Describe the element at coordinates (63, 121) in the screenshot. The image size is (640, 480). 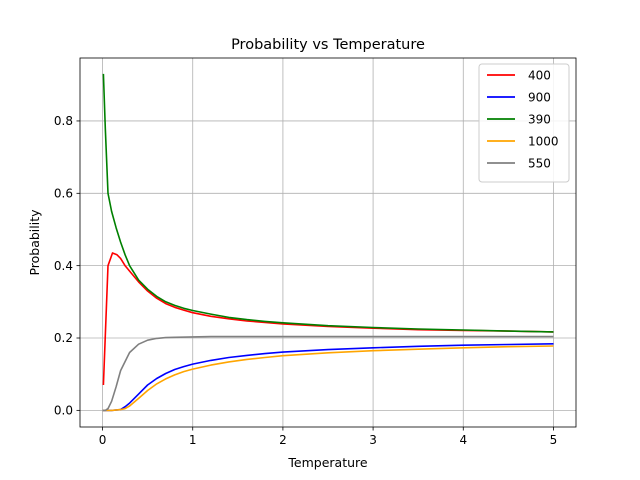
I see `y-tick-label: 0.8` at that location.